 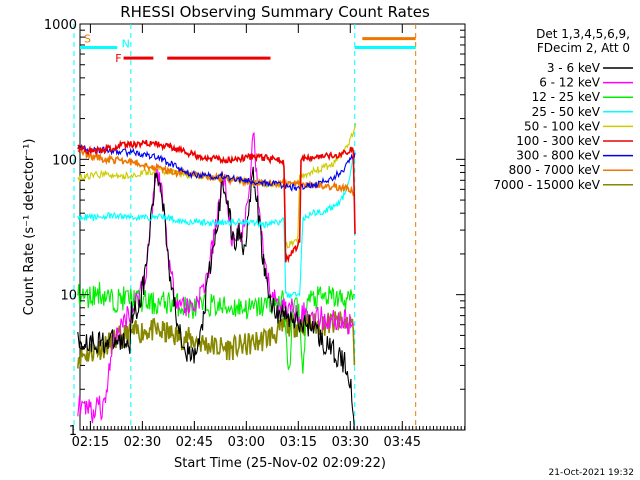 What do you see at coordinates (275, 12) in the screenshot?
I see `chart-title: RHESSI Observing Summary Count Rates` at bounding box center [275, 12].